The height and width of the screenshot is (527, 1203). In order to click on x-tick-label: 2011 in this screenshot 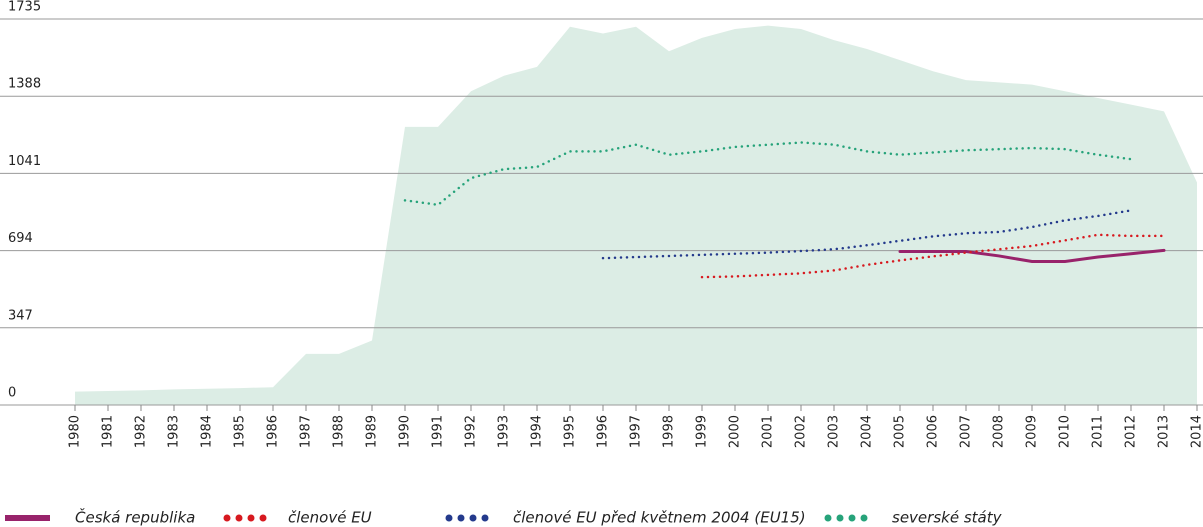, I will do `click(1098, 431)`.